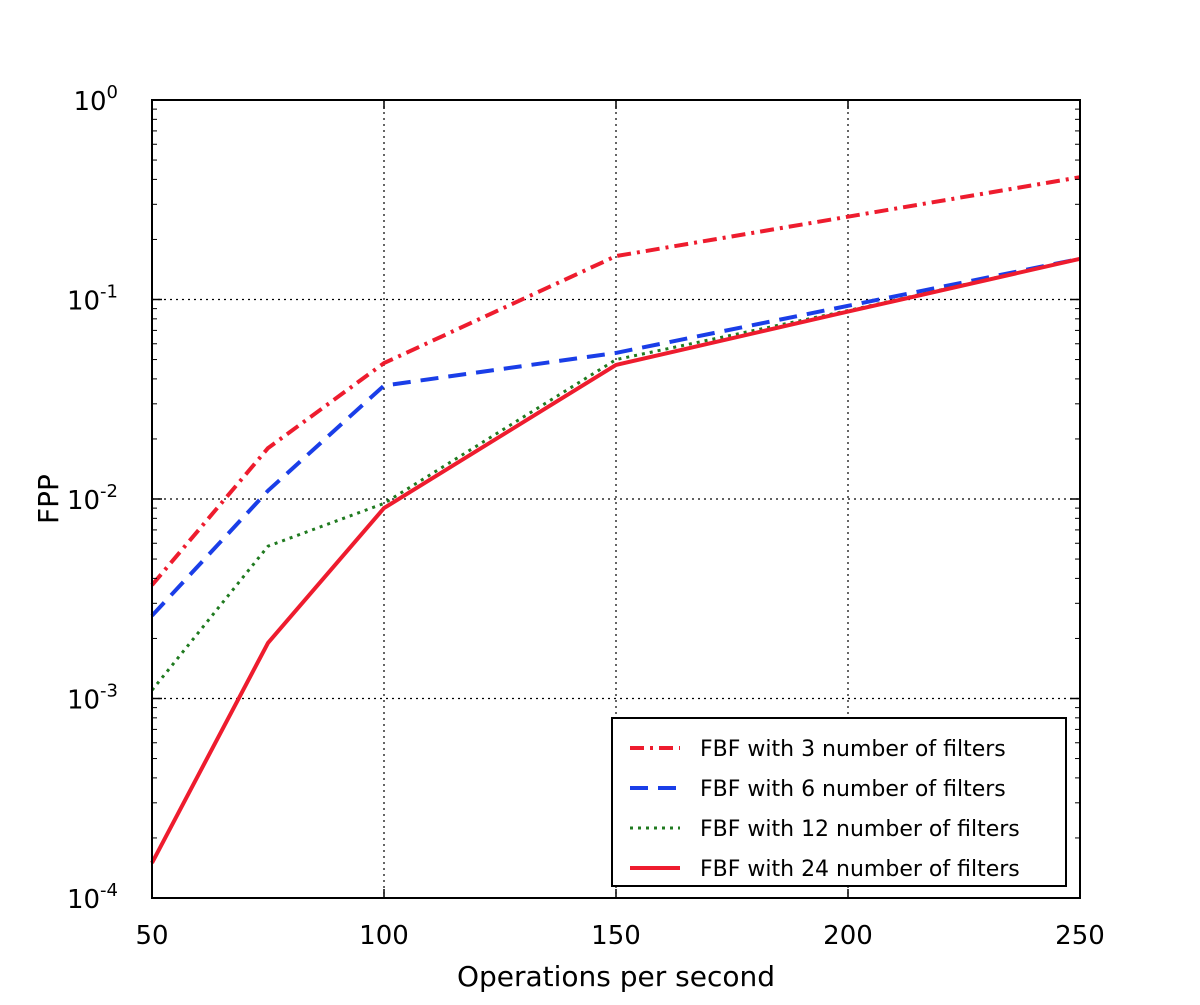 The height and width of the screenshot is (1005, 1200). Describe the element at coordinates (48, 499) in the screenshot. I see `y-axis-title: FPP` at that location.